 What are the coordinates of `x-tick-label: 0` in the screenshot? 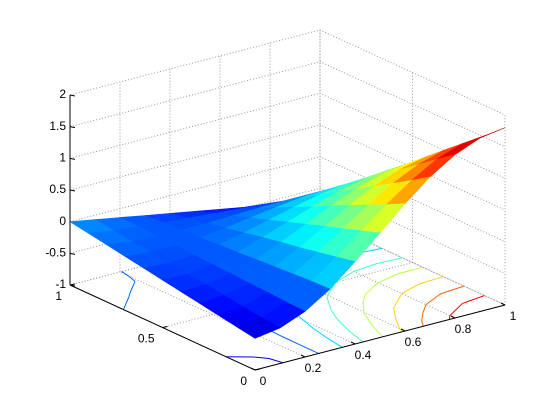 It's located at (263, 381).